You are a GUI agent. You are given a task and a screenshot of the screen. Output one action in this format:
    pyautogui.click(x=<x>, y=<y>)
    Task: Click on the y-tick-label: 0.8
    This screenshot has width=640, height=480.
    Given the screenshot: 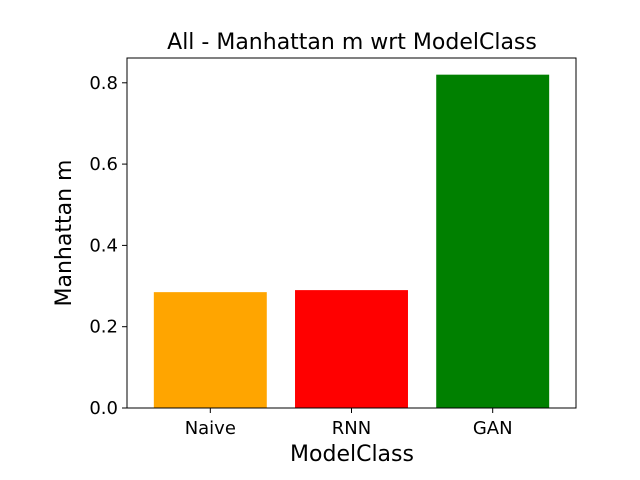 What is the action you would take?
    pyautogui.click(x=103, y=83)
    